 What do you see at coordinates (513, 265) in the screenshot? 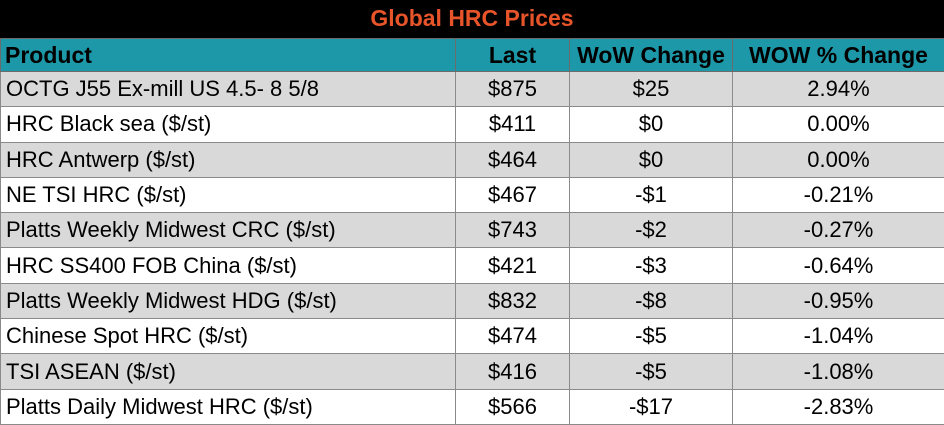
I see `cell-last: $421` at bounding box center [513, 265].